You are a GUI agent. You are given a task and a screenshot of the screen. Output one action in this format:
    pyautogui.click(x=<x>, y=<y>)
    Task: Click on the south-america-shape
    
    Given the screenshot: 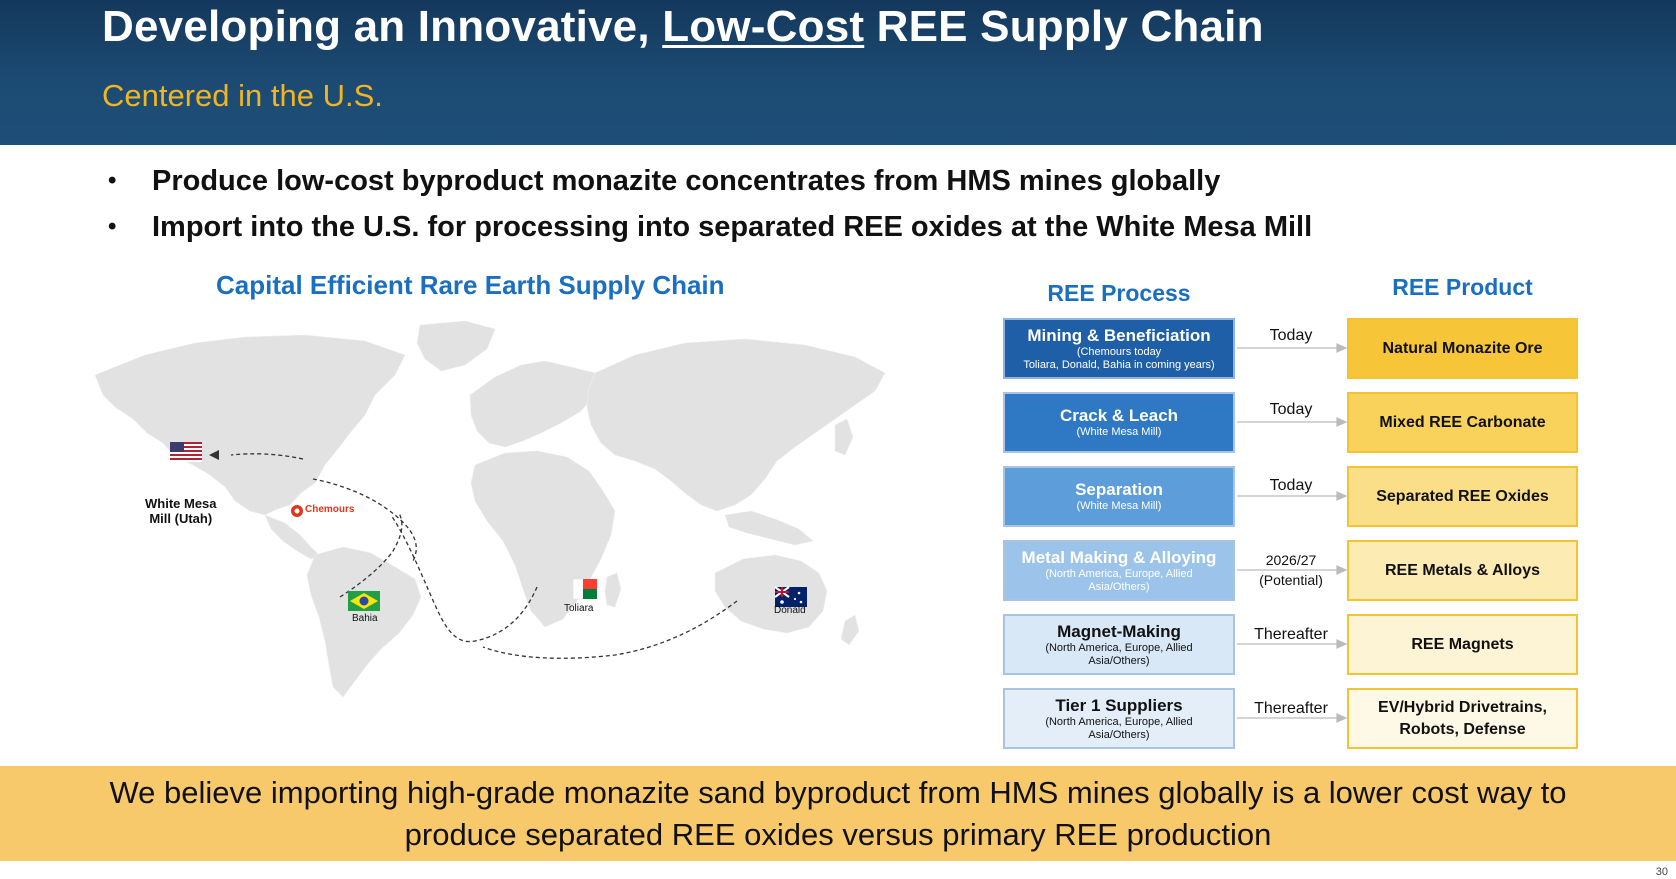 What is the action you would take?
    pyautogui.click(x=364, y=622)
    